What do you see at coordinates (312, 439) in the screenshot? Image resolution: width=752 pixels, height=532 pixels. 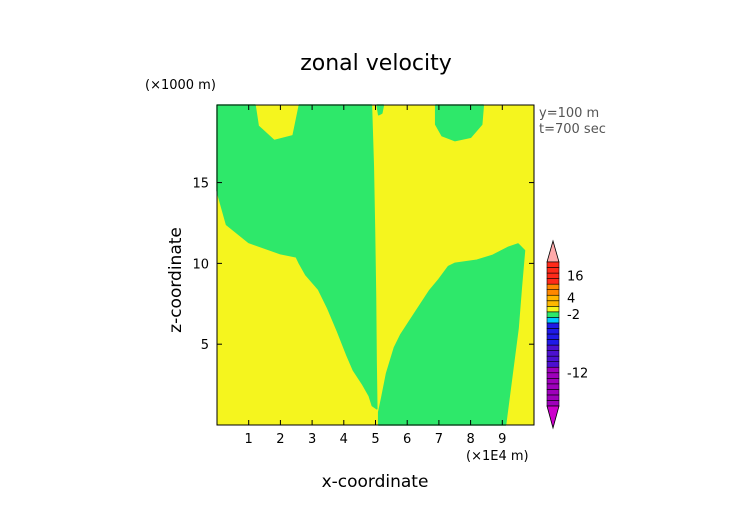 I see `x-tick-label: 3` at bounding box center [312, 439].